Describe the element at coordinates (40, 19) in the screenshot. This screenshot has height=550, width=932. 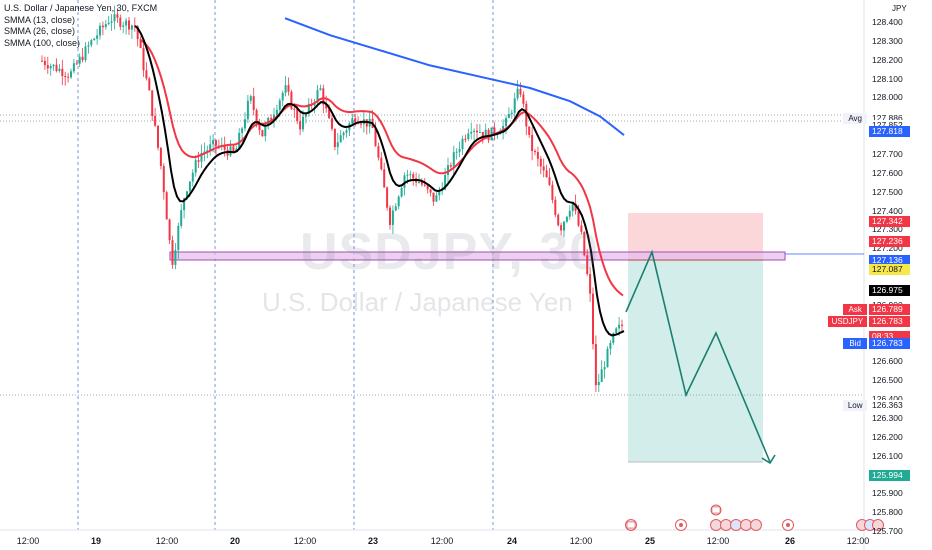
I see `indicator-smma-13: SMMA (13, close)` at that location.